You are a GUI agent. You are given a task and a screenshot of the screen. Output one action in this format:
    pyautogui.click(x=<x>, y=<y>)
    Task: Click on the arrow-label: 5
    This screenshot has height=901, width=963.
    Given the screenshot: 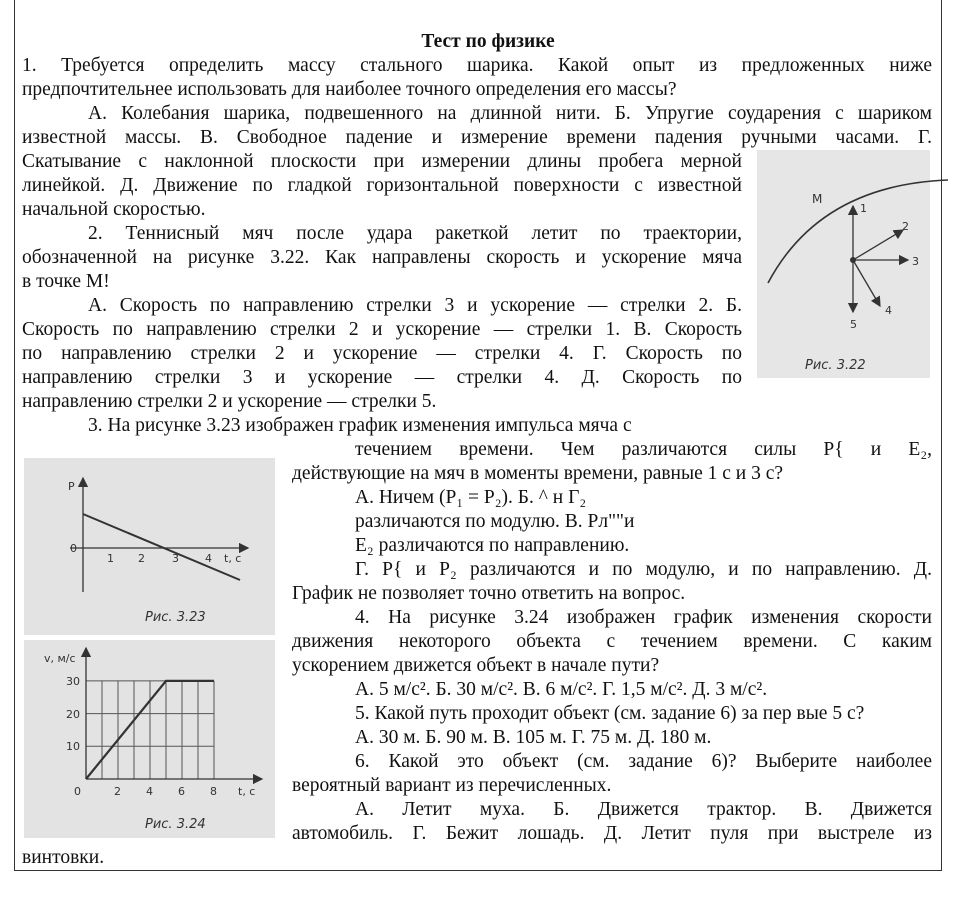 What is the action you would take?
    pyautogui.click(x=853, y=324)
    